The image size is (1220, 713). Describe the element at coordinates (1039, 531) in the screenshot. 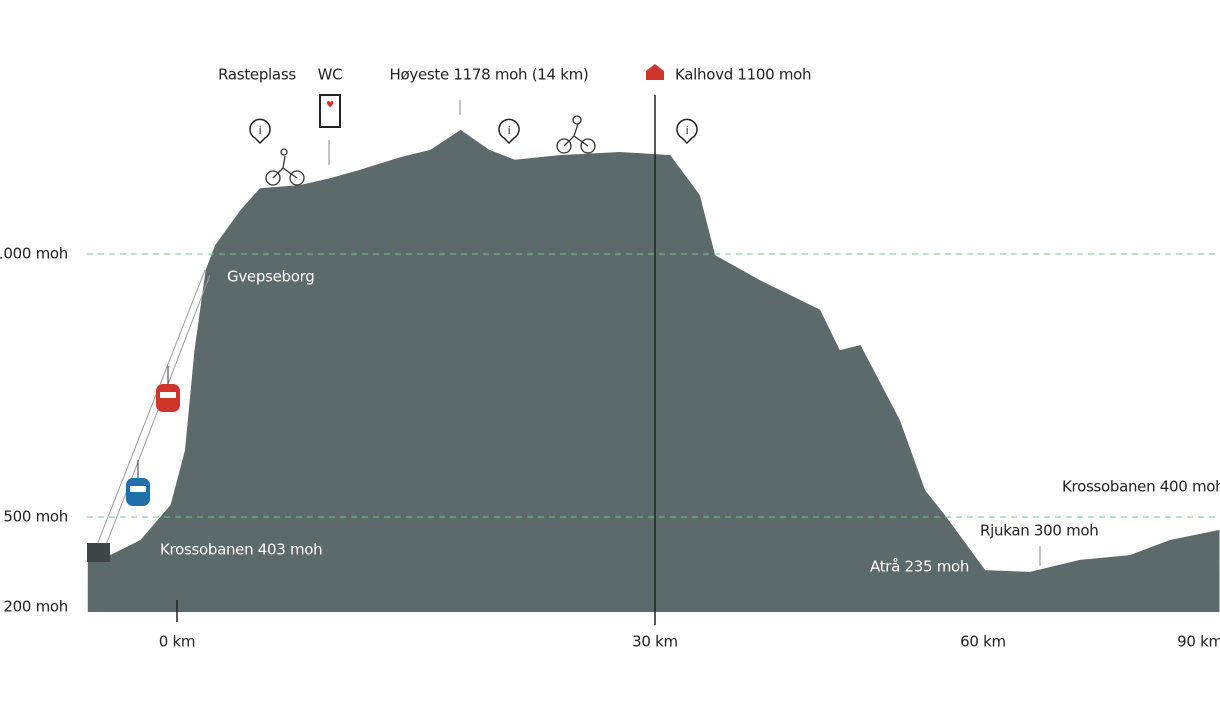

I see `annotation: Rjukan 300 moh` at that location.